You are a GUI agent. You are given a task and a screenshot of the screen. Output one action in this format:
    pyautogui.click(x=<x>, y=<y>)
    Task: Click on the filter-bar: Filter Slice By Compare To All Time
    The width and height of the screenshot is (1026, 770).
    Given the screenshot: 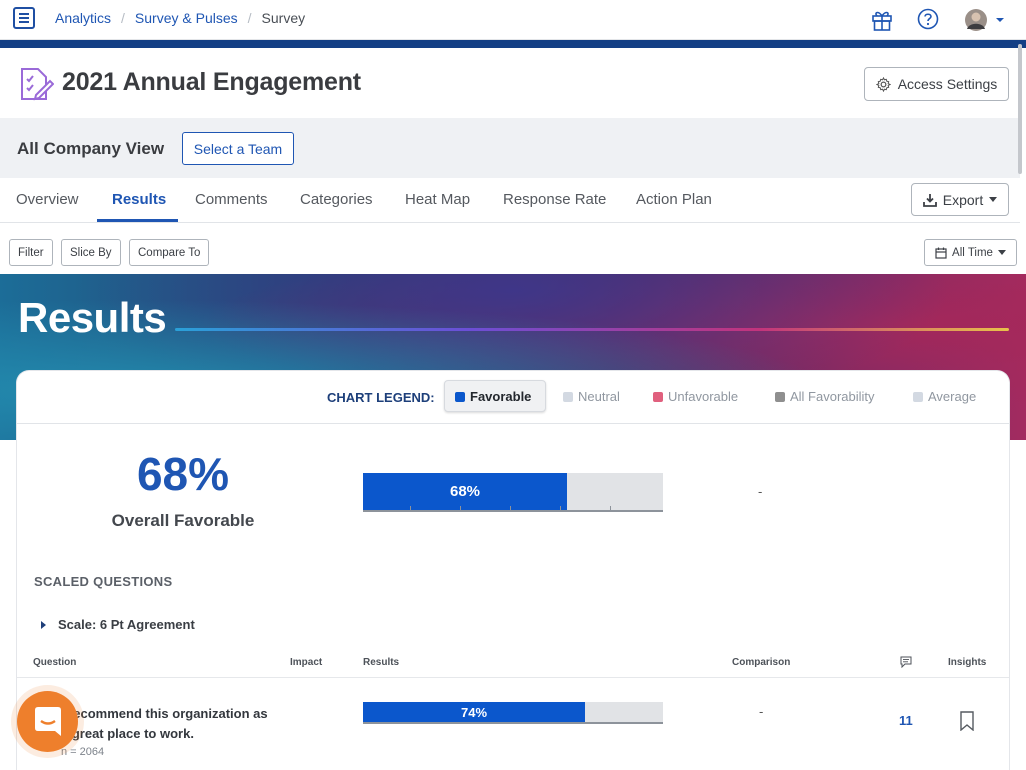 What is the action you would take?
    pyautogui.click(x=510, y=248)
    